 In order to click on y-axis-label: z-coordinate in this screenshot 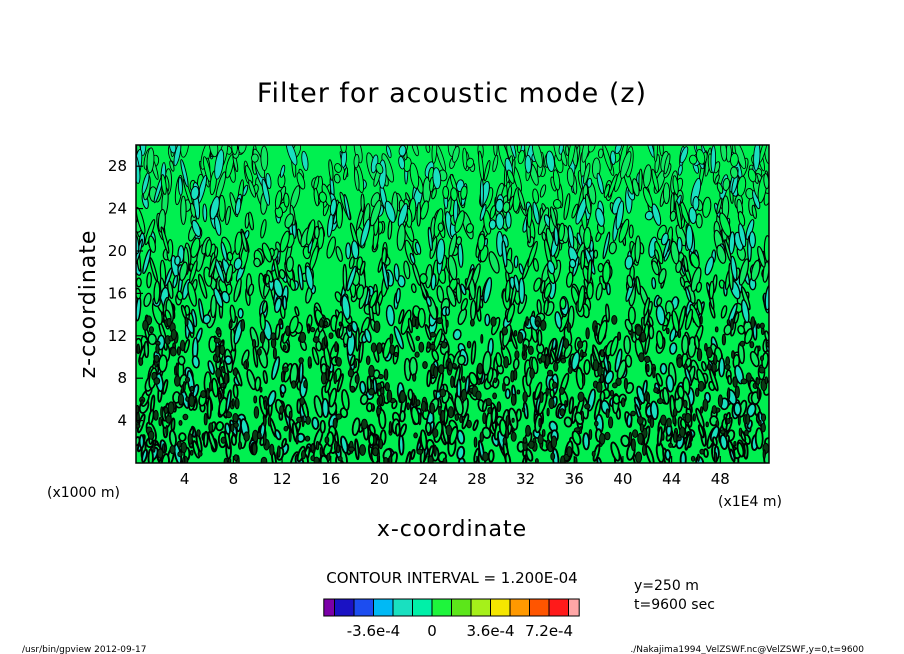, I will do `click(88, 304)`.